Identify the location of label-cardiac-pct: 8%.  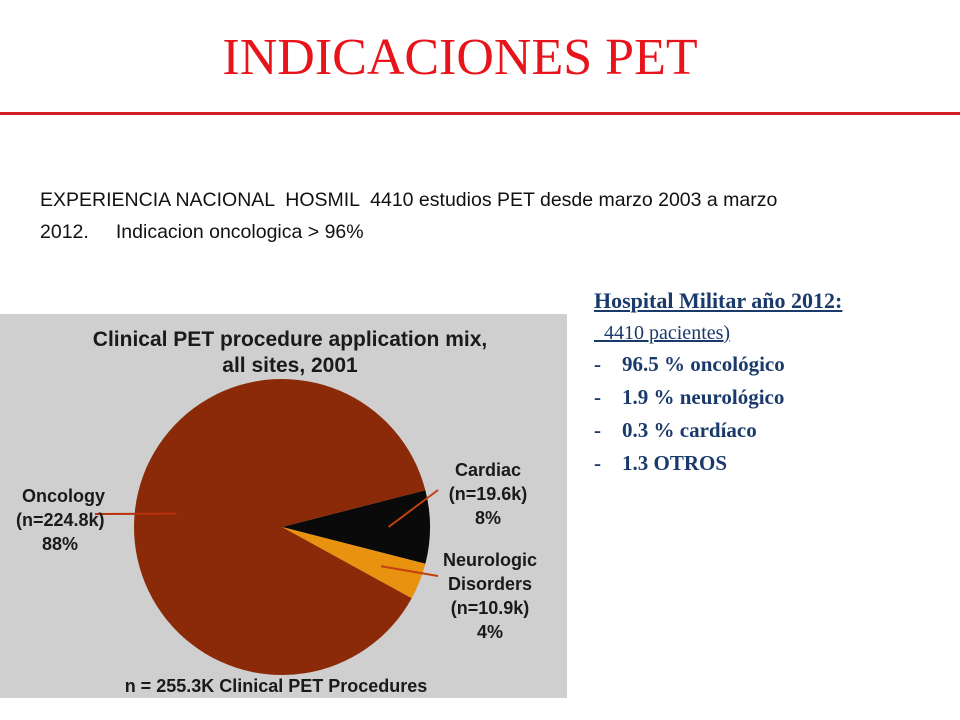
(488, 518).